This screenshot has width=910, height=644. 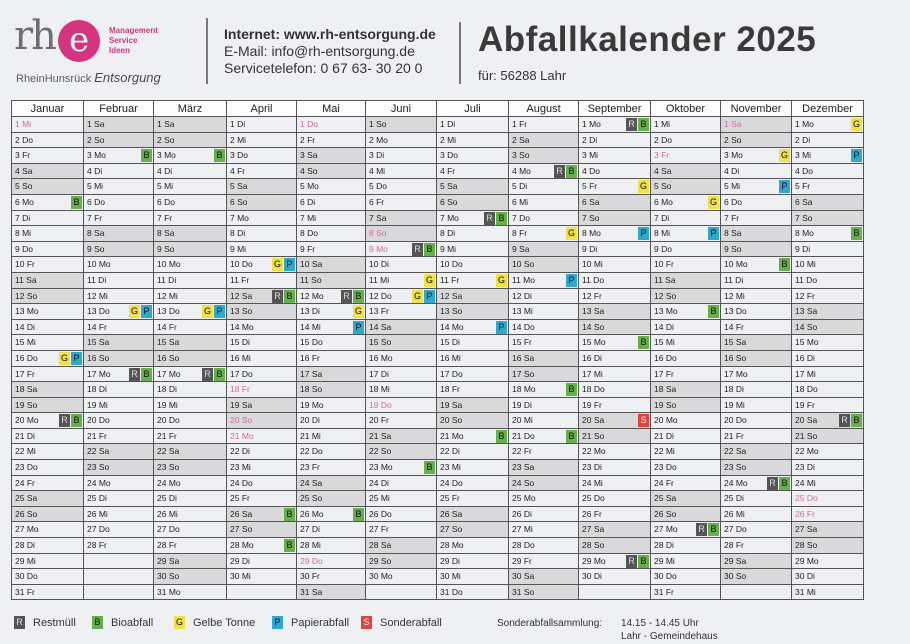 What do you see at coordinates (190, 108) in the screenshot?
I see `month-header: März` at bounding box center [190, 108].